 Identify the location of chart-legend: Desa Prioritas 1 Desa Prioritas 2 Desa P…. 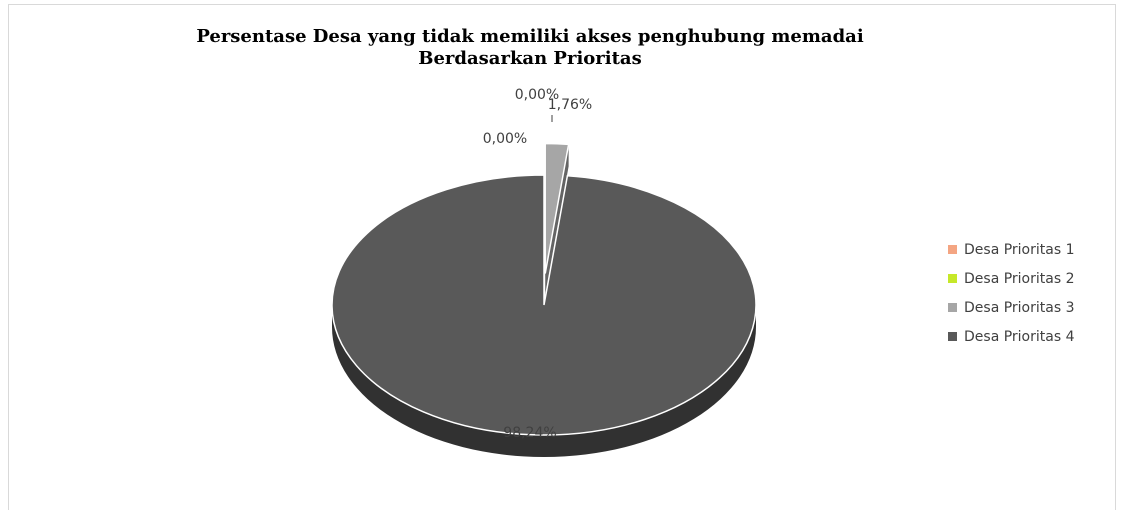
(1011, 293).